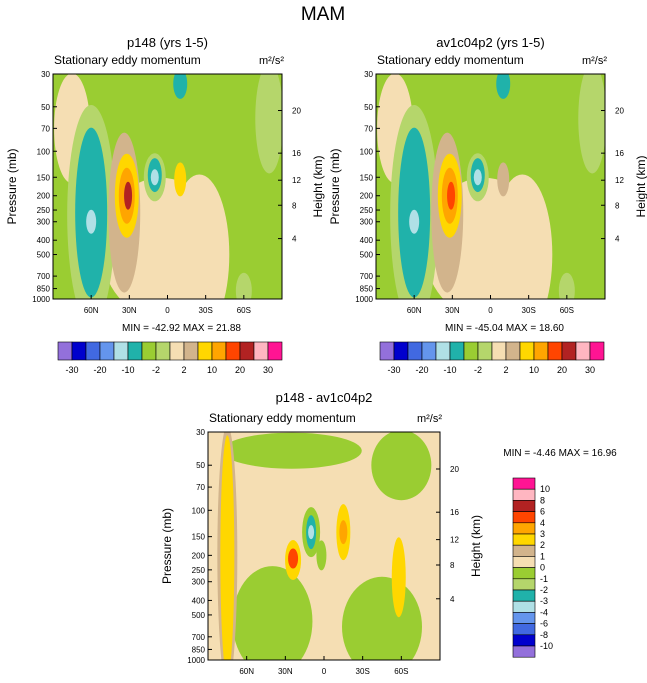 The height and width of the screenshot is (683, 647). What do you see at coordinates (343, 532) in the screenshot?
I see `orange-region` at bounding box center [343, 532].